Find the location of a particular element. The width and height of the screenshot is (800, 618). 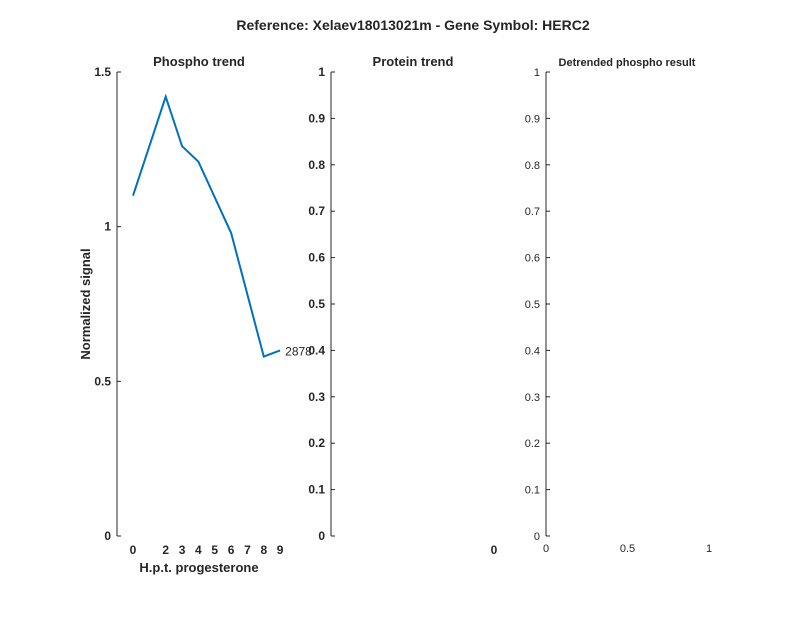

protein-y-tick-label: 0.4 is located at coordinates (316, 350).